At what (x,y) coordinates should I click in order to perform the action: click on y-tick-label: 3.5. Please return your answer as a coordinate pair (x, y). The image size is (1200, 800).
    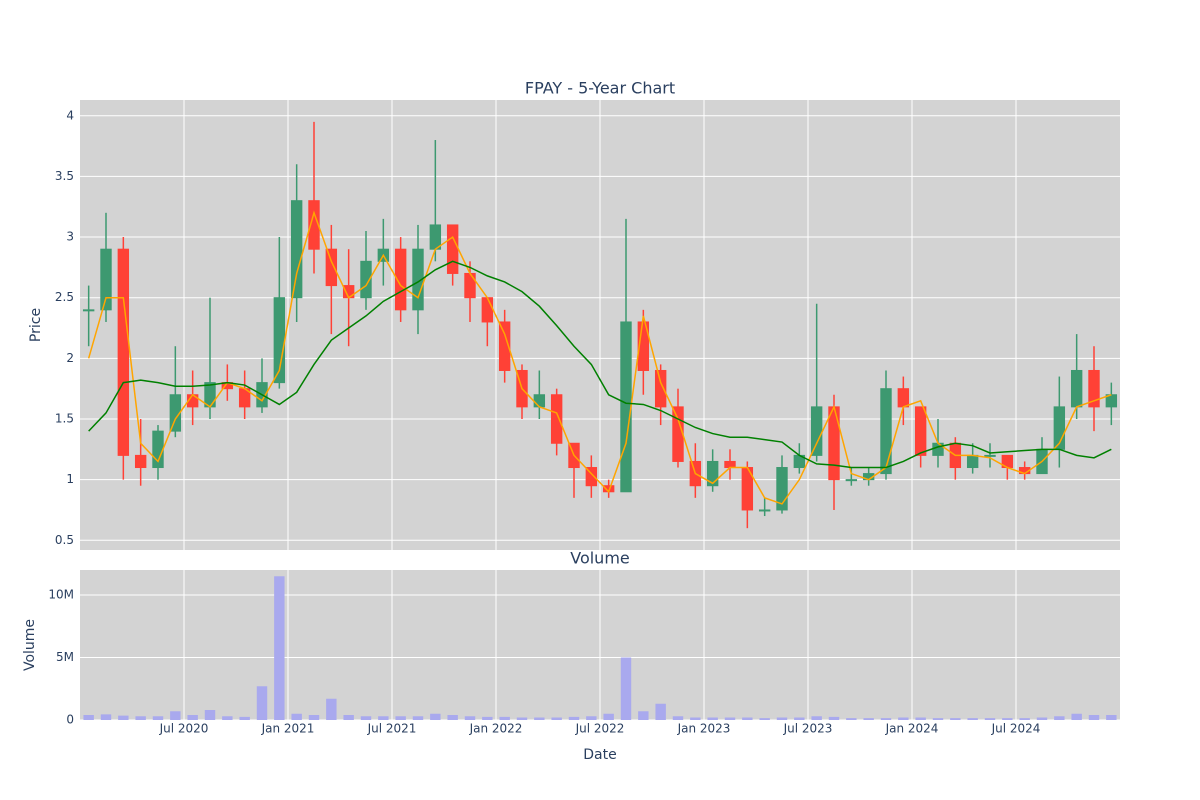
    Looking at the image, I should click on (64, 176).